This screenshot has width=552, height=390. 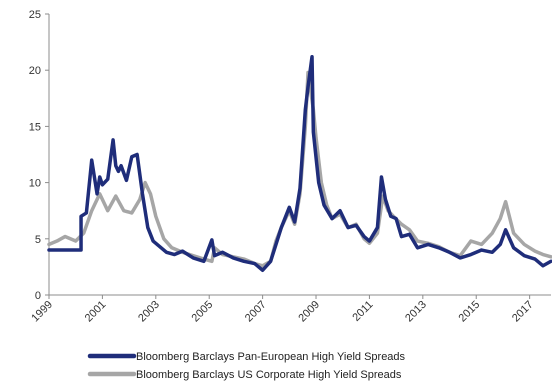 I want to click on x-tick-label: 1999, so click(x=42, y=312).